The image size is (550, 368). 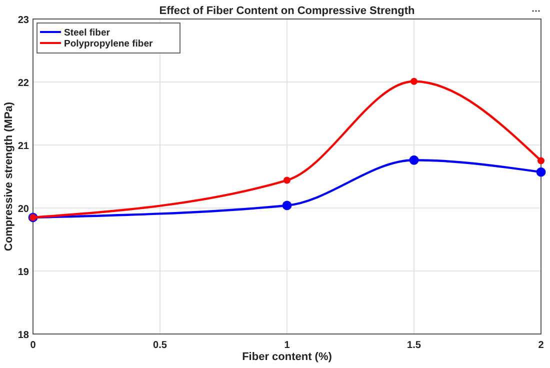 I want to click on y-tick-label: 20, so click(x=24, y=209).